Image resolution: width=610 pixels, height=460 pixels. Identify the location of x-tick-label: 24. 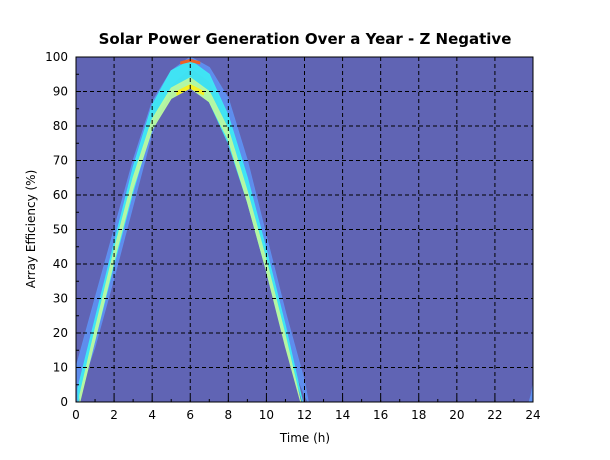
(532, 415).